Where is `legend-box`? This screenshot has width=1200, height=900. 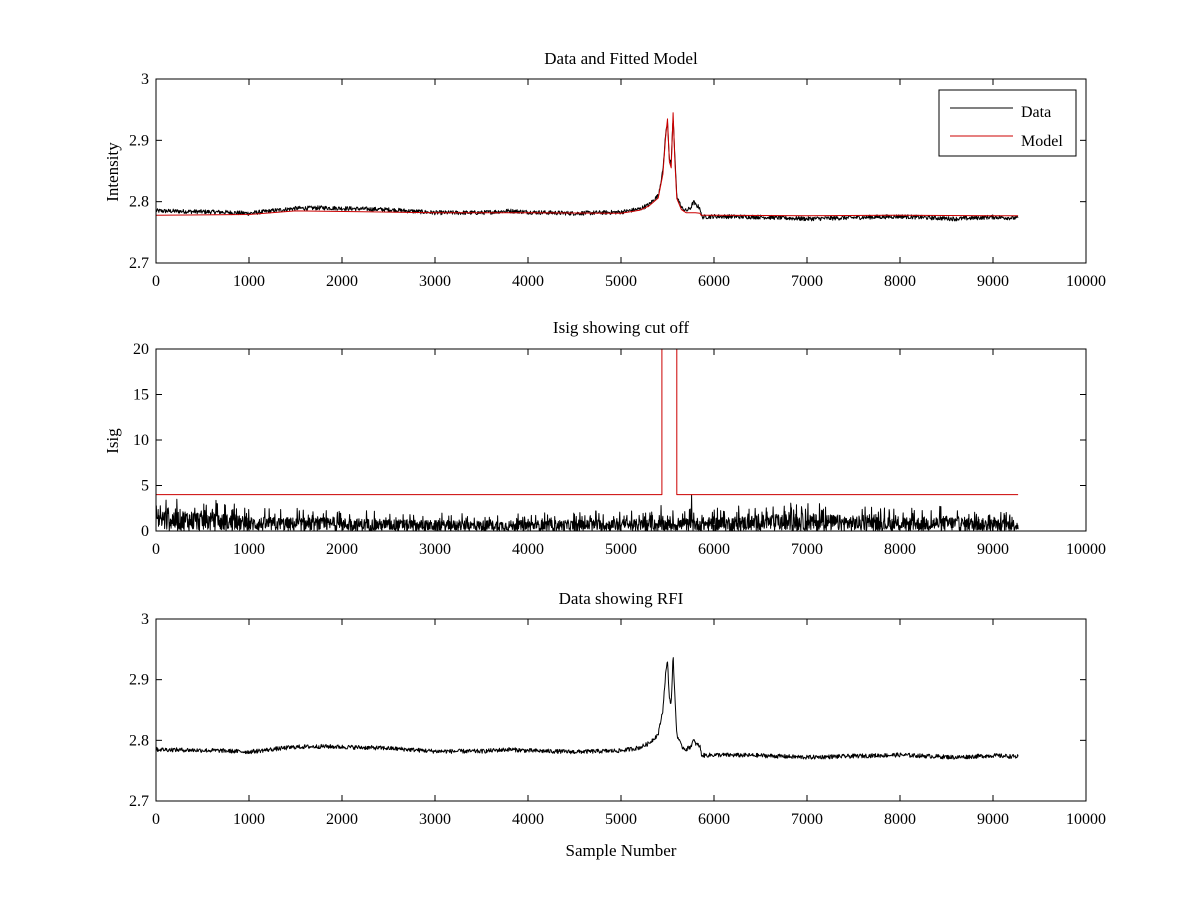 legend-box is located at coordinates (1007, 123).